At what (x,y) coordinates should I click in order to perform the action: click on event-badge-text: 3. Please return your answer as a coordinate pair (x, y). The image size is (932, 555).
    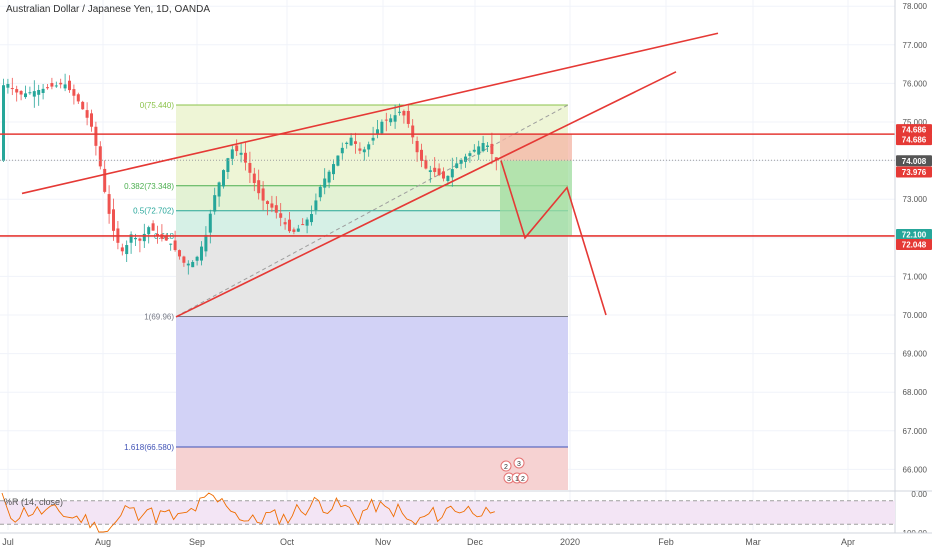
    Looking at the image, I should click on (519, 464).